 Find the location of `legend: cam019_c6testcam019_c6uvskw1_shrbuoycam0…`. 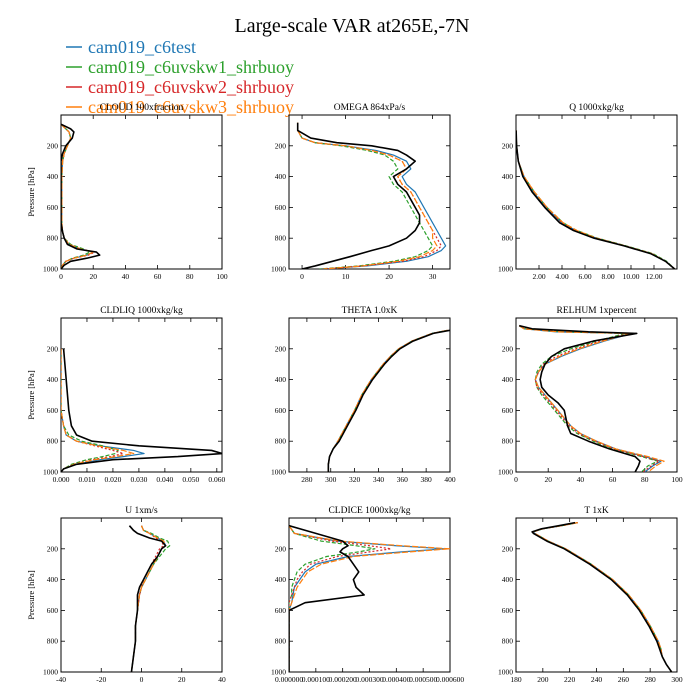

legend: cam019_c6testcam019_c6uvskw1_shrbuoycam0… is located at coordinates (180, 77).